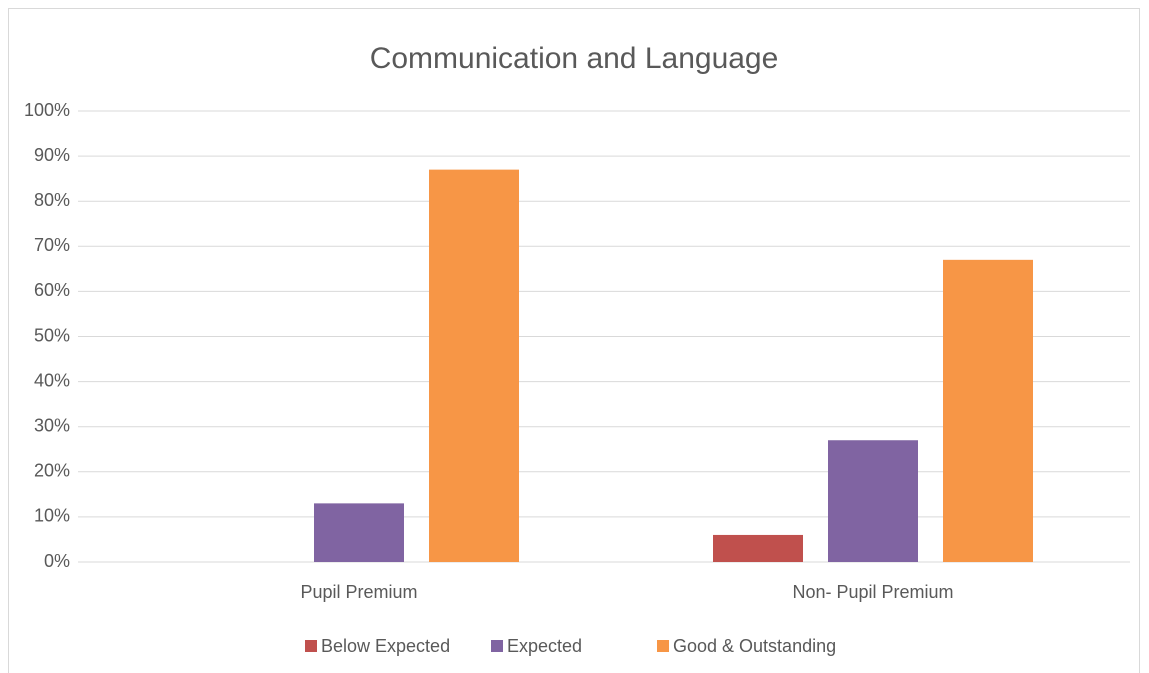 Image resolution: width=1149 pixels, height=673 pixels. I want to click on y-tick-label: 100%, so click(47, 110).